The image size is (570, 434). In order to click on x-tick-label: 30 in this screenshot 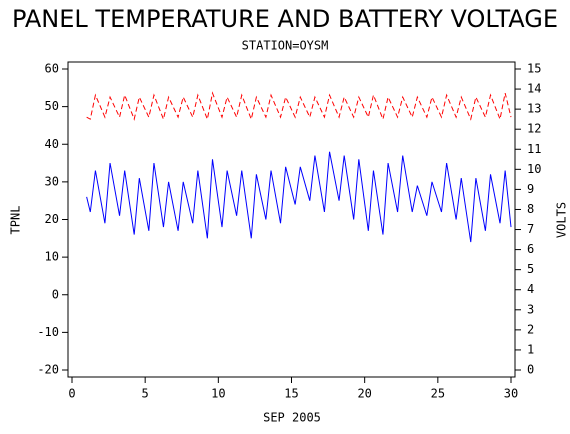, I will do `click(511, 394)`.